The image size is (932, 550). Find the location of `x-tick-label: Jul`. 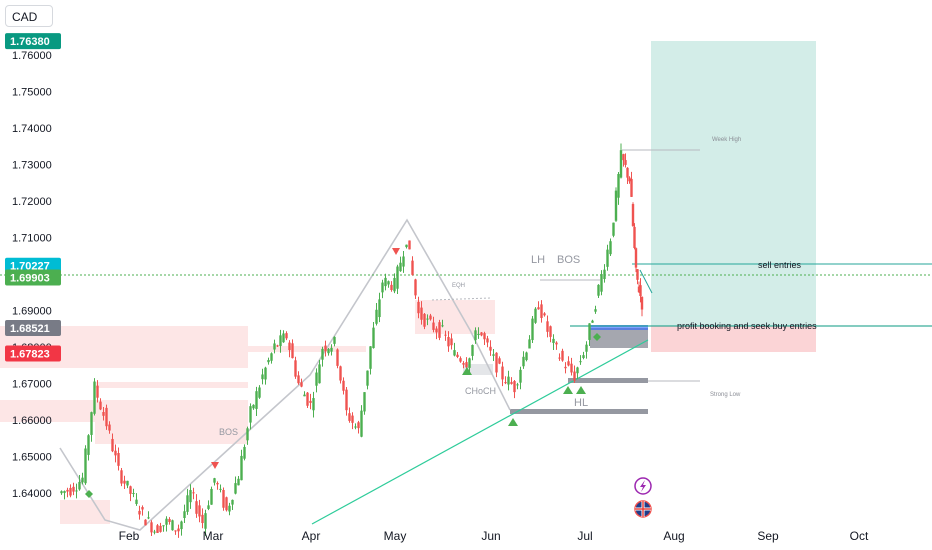

x-tick-label: Jul is located at coordinates (584, 536).